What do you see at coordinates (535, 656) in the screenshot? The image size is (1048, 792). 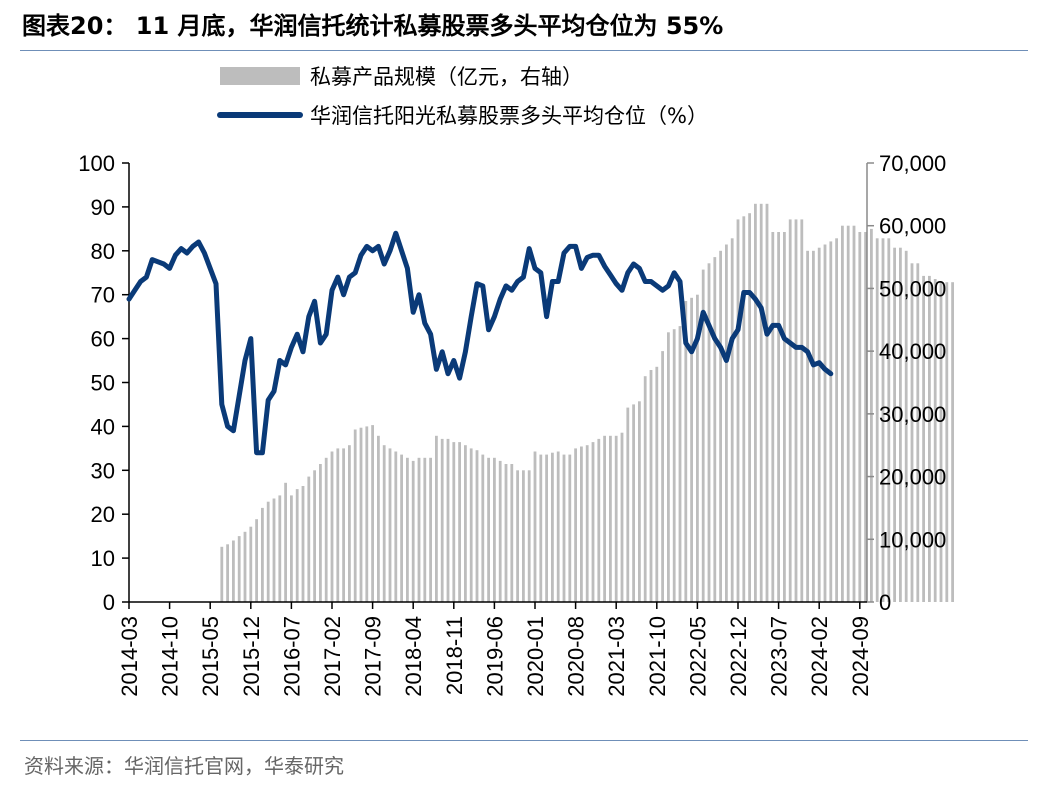 I see `x-axis-tick-label: 2020-01` at bounding box center [535, 656].